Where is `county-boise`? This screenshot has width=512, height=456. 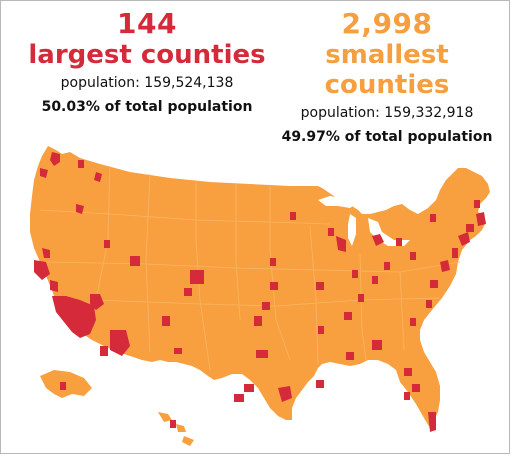 county-boise is located at coordinates (80, 209).